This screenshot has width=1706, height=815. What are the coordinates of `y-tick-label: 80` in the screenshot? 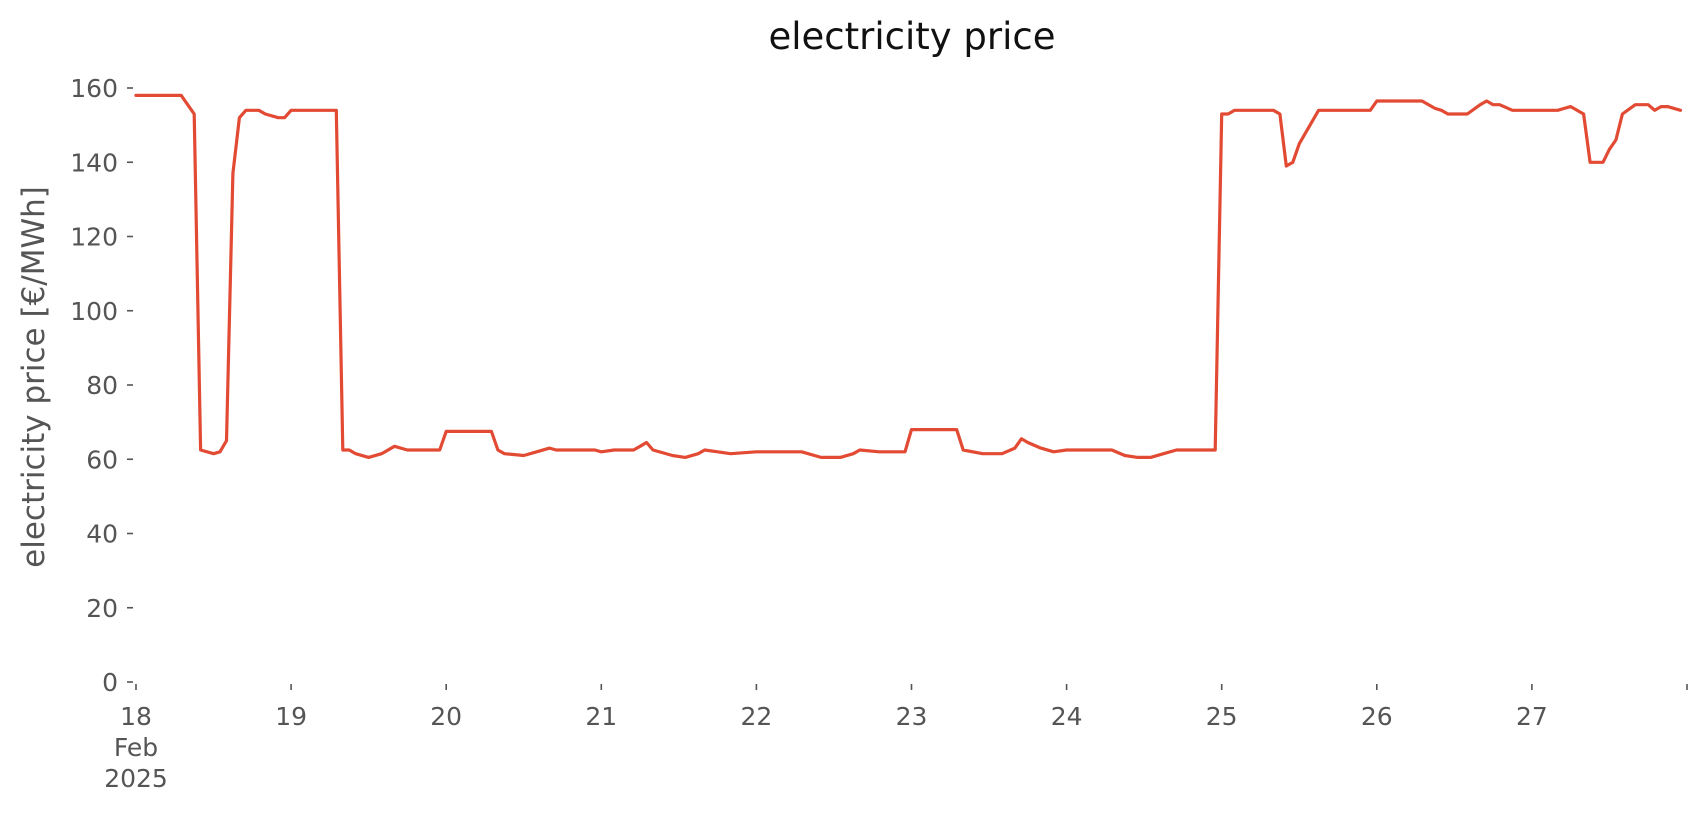 It's located at (102, 385).